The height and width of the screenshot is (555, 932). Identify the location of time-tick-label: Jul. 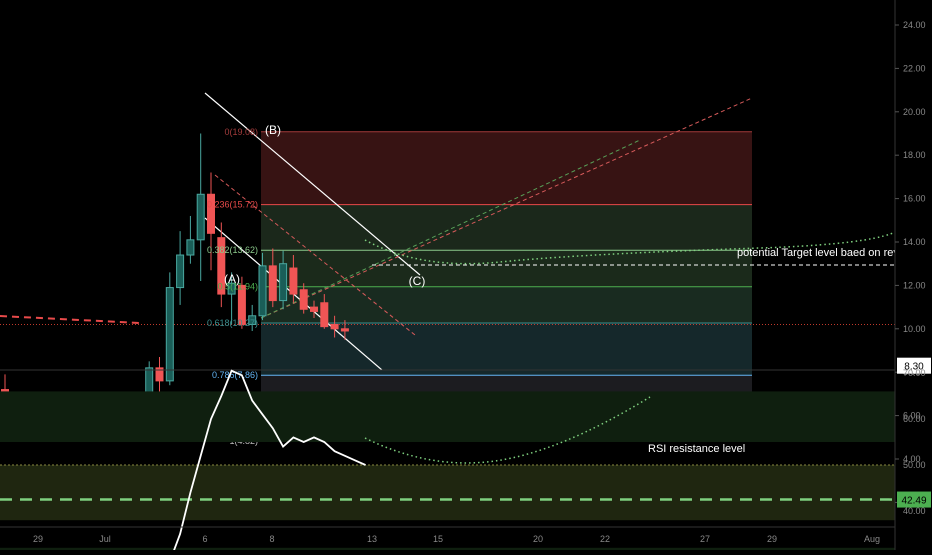
(105, 539).